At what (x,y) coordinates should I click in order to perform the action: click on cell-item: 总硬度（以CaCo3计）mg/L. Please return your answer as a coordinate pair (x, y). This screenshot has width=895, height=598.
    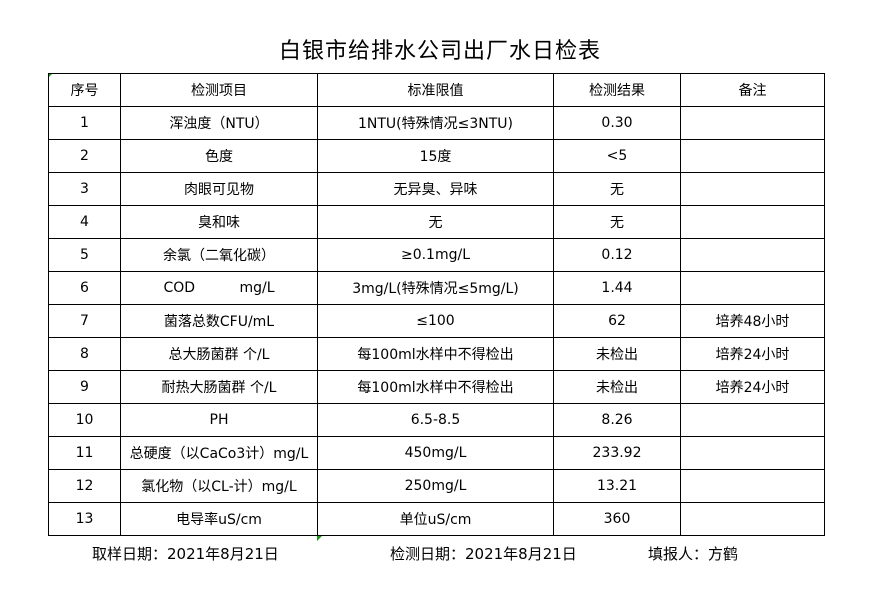
    Looking at the image, I should click on (219, 453).